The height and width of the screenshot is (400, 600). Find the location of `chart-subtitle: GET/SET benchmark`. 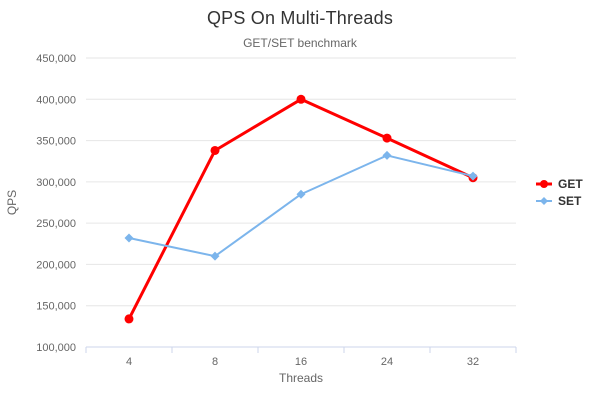

chart-subtitle: GET/SET benchmark is located at coordinates (300, 43).